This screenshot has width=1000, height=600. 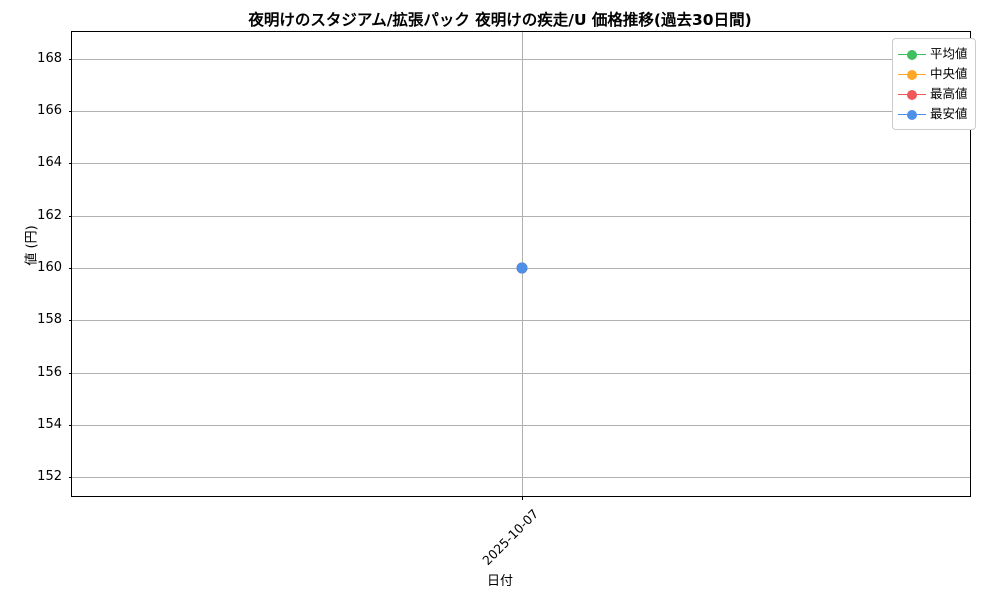 I want to click on x-tick-label: 2025-10-07, so click(x=510, y=537).